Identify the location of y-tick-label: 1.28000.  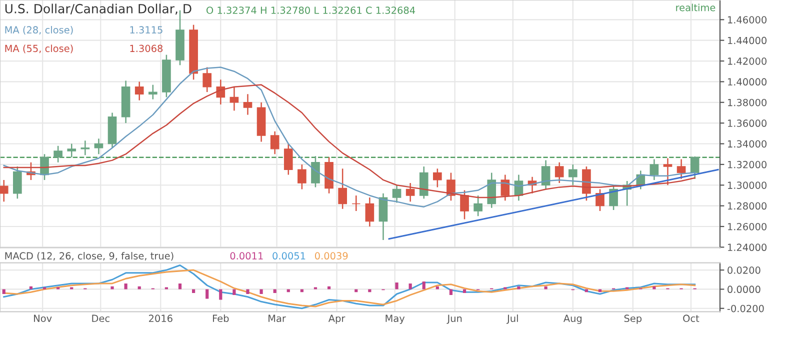
(747, 206).